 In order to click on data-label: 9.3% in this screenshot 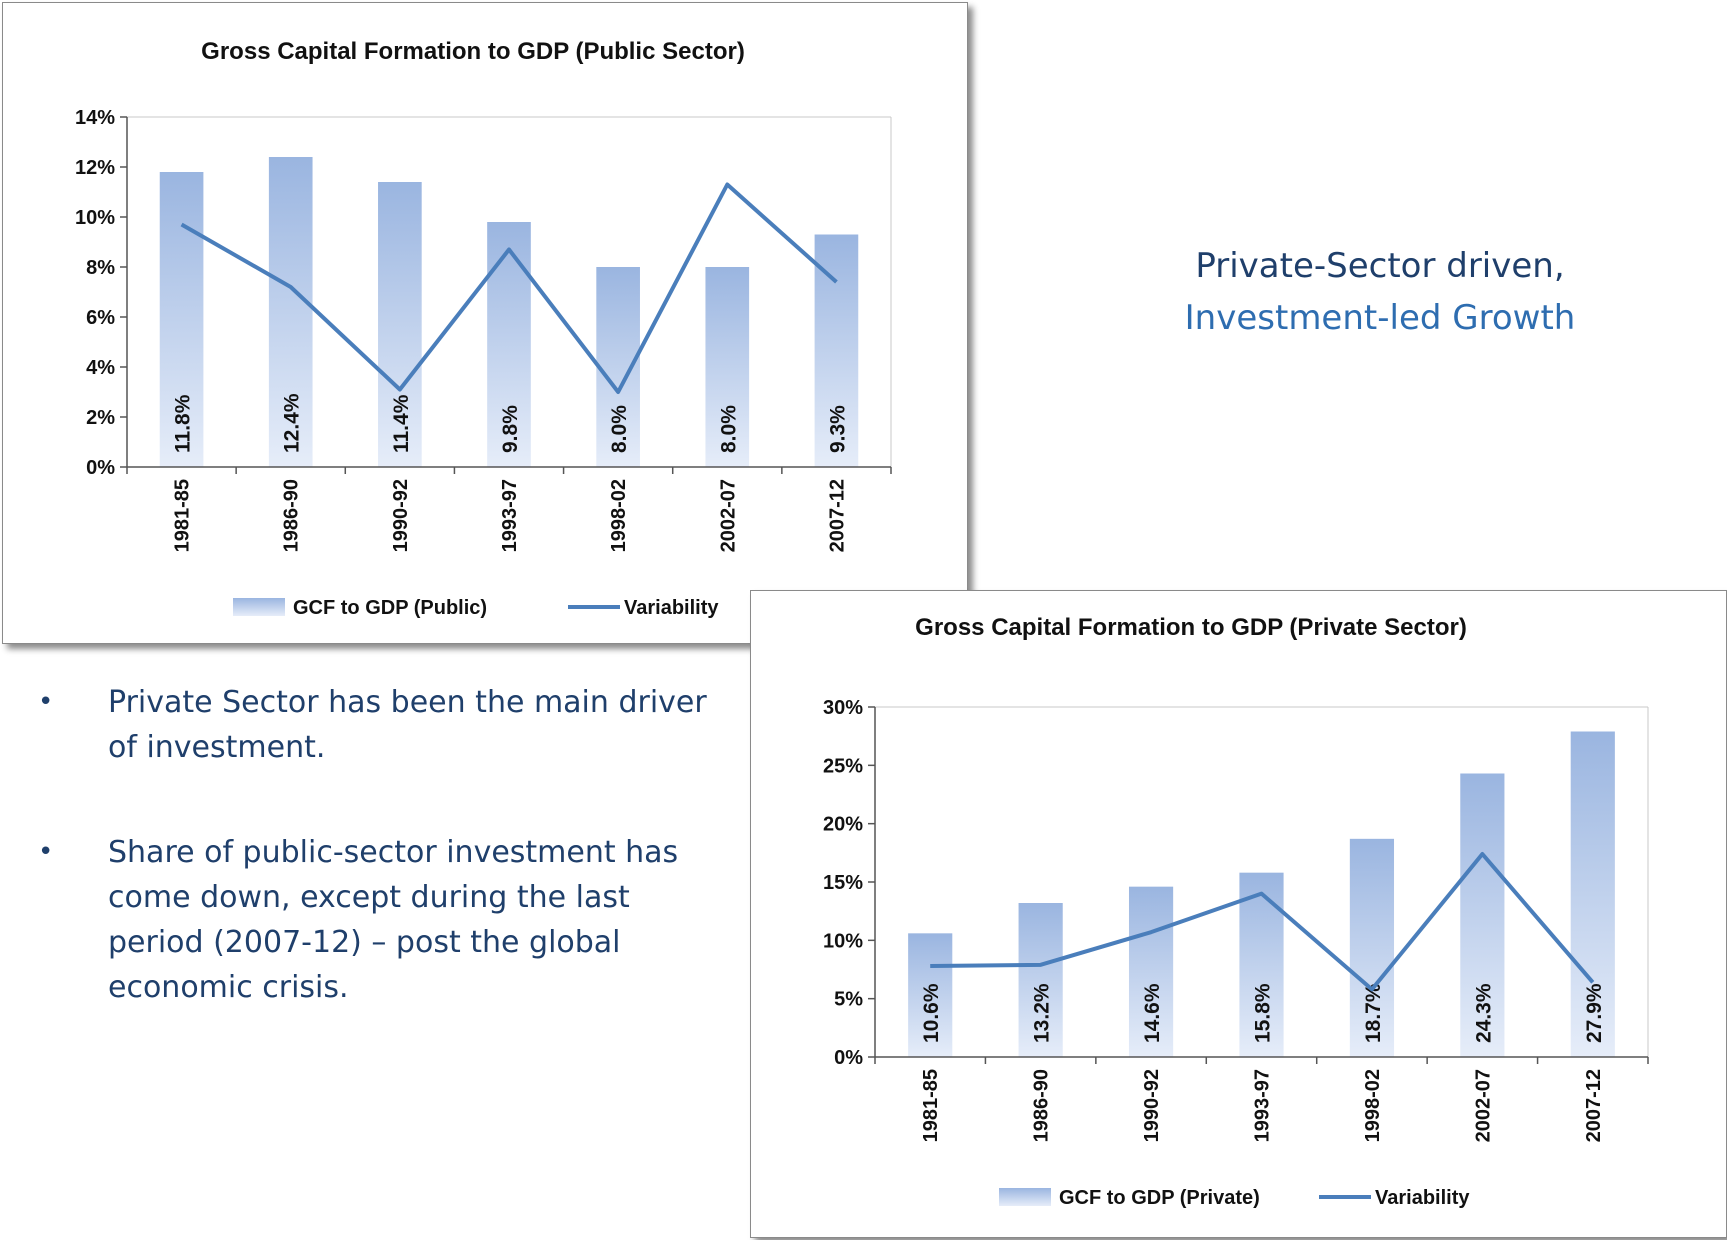, I will do `click(837, 429)`.